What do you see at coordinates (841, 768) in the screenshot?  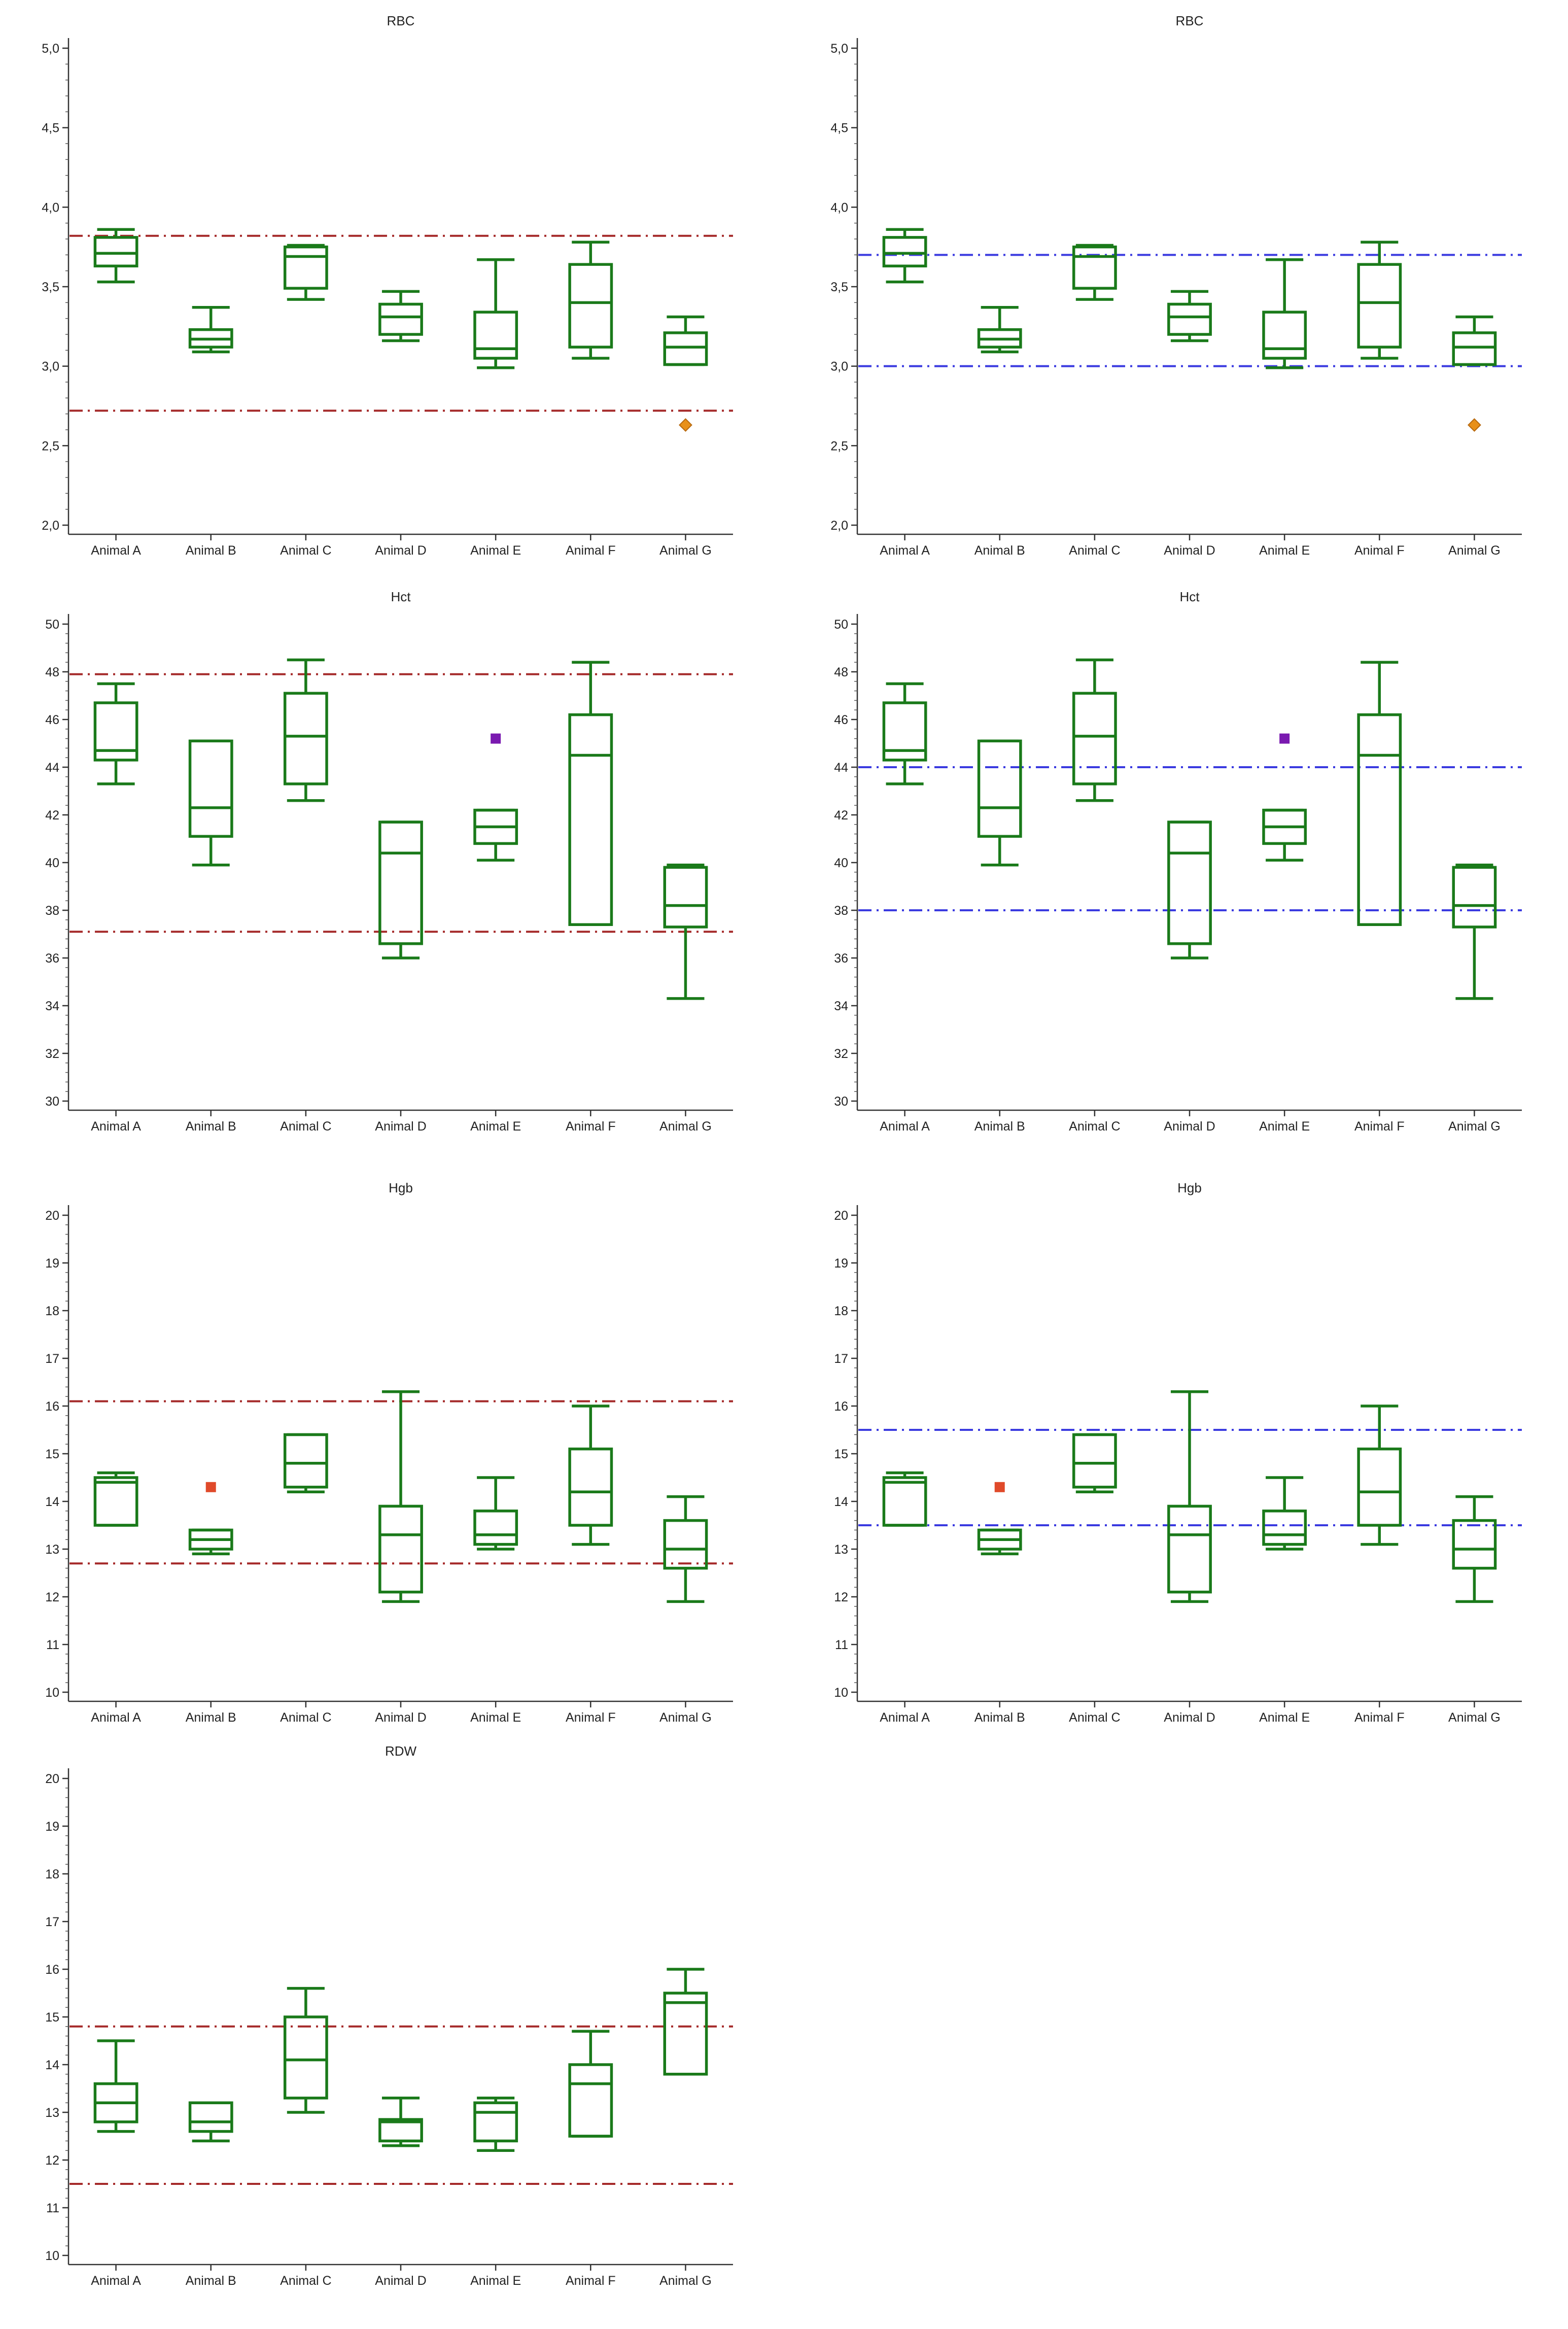 I see `y-tick-label: 44` at bounding box center [841, 768].